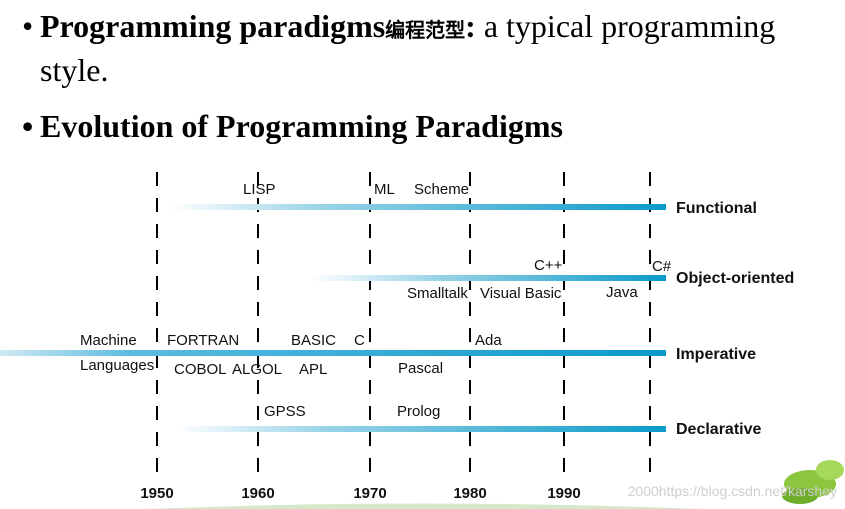 This screenshot has height=509, width=845. I want to click on label-visual-basic: Visual Basic, so click(521, 293).